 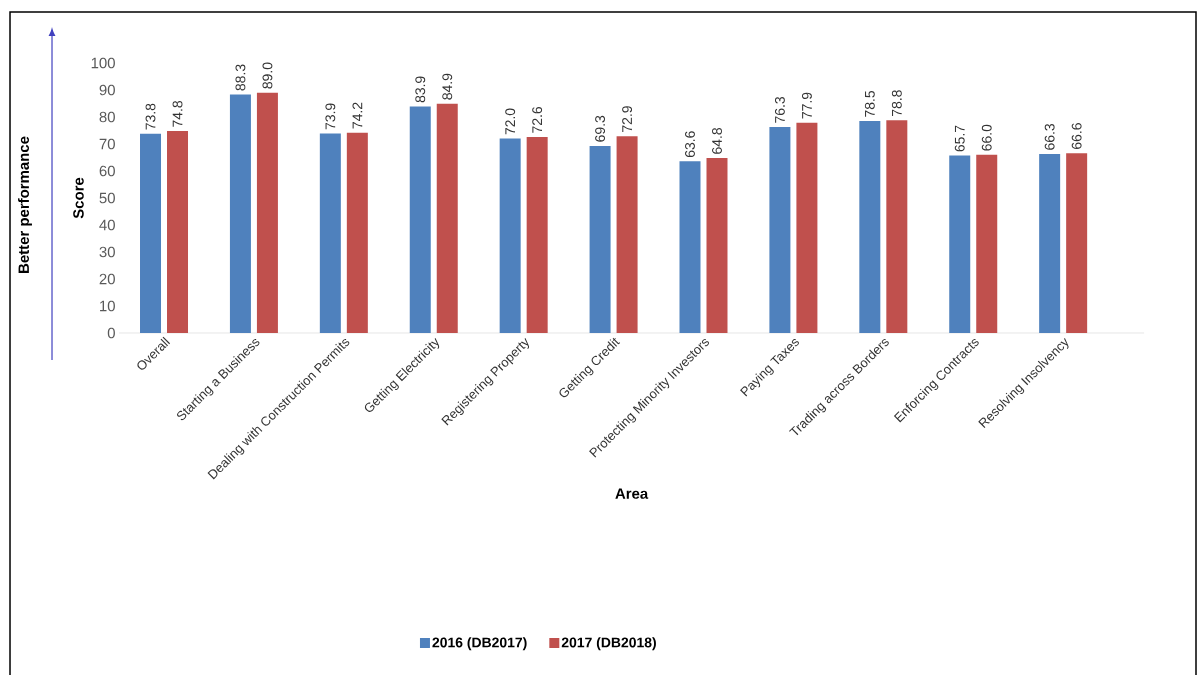 I want to click on data-label: 66.0, so click(x=986, y=137).